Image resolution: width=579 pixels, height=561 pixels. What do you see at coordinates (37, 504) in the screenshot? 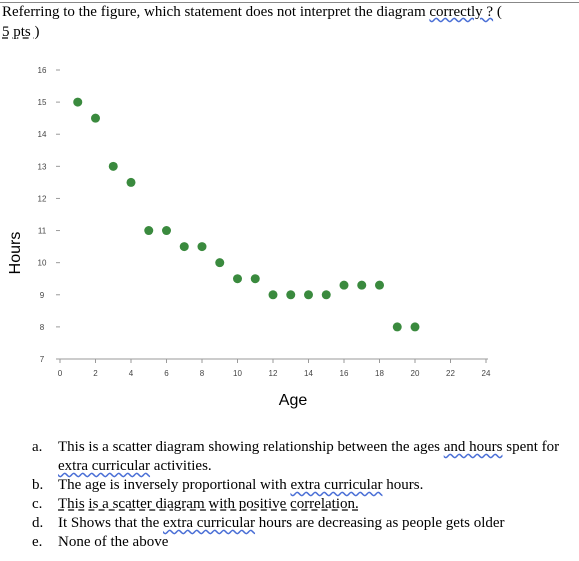
I see `option-letter: c.` at bounding box center [37, 504].